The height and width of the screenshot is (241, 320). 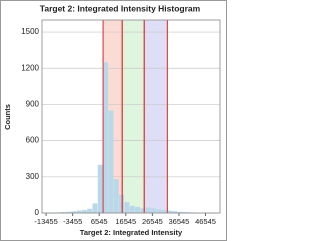 What do you see at coordinates (33, 104) in the screenshot?
I see `y-tick-label: 900` at bounding box center [33, 104].